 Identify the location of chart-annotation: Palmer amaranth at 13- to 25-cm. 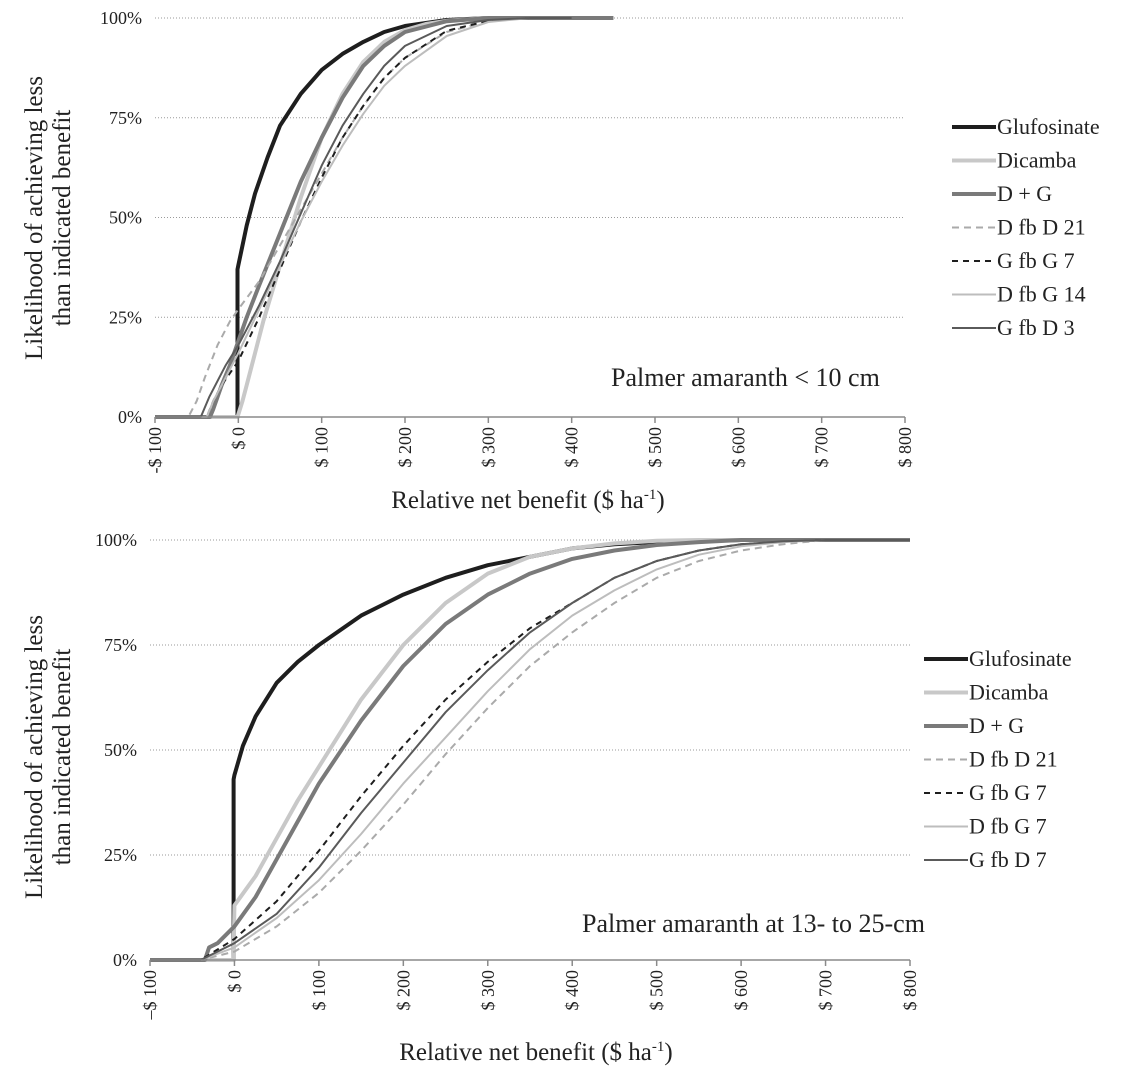
(753, 923).